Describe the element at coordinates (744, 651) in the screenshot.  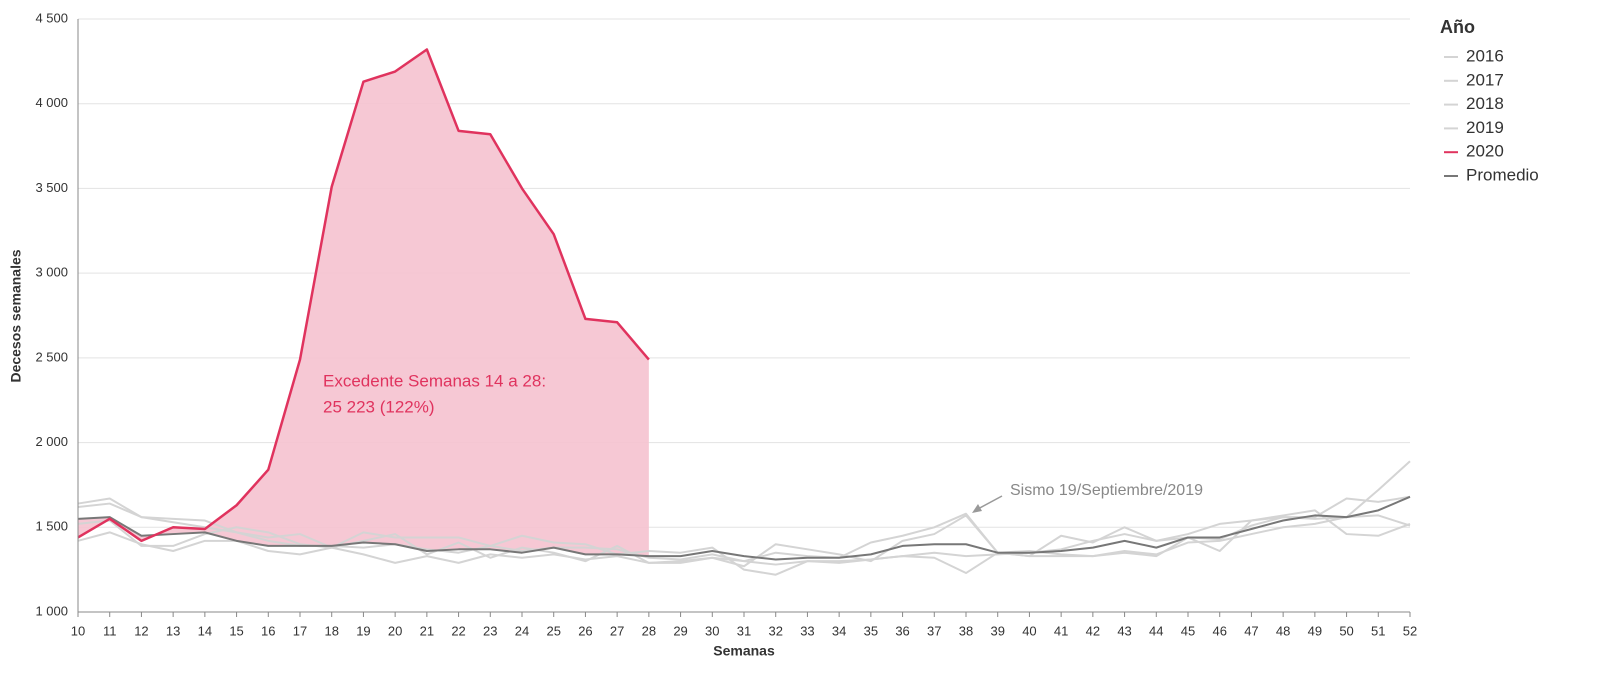
I see `x-axis-label: Semanas` at that location.